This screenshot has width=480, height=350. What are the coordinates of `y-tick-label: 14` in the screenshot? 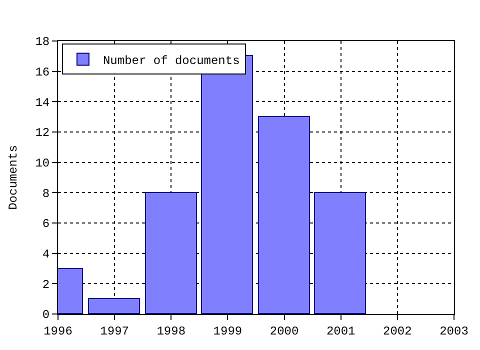 It's located at (42, 103).